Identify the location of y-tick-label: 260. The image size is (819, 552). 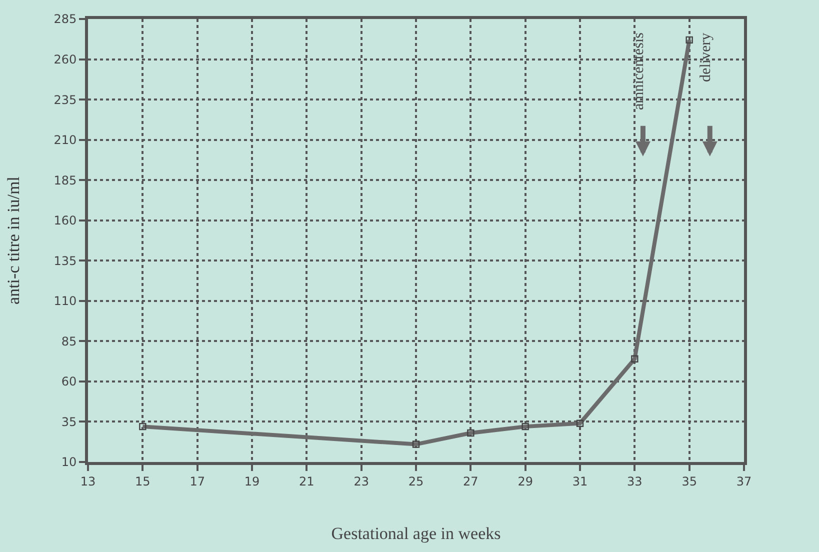
(65, 59).